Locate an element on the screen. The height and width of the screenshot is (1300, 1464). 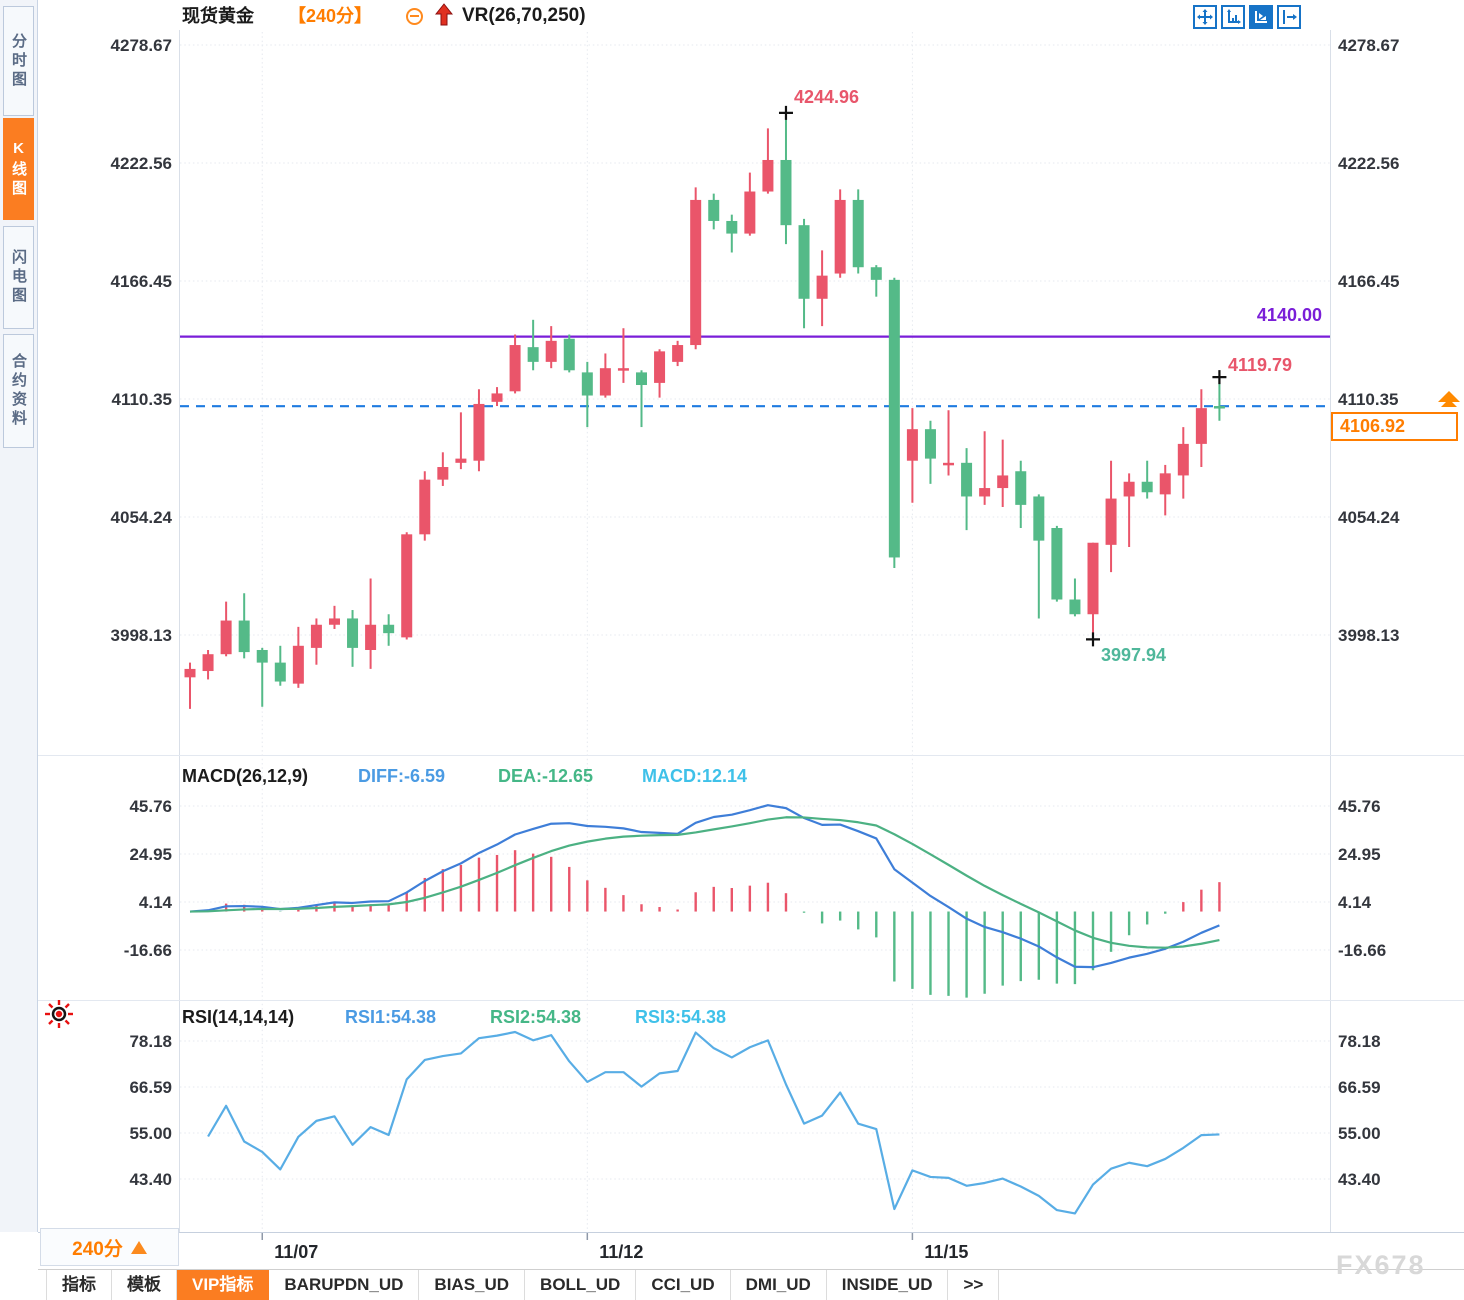
go-latest-icon is located at coordinates (1289, 17).